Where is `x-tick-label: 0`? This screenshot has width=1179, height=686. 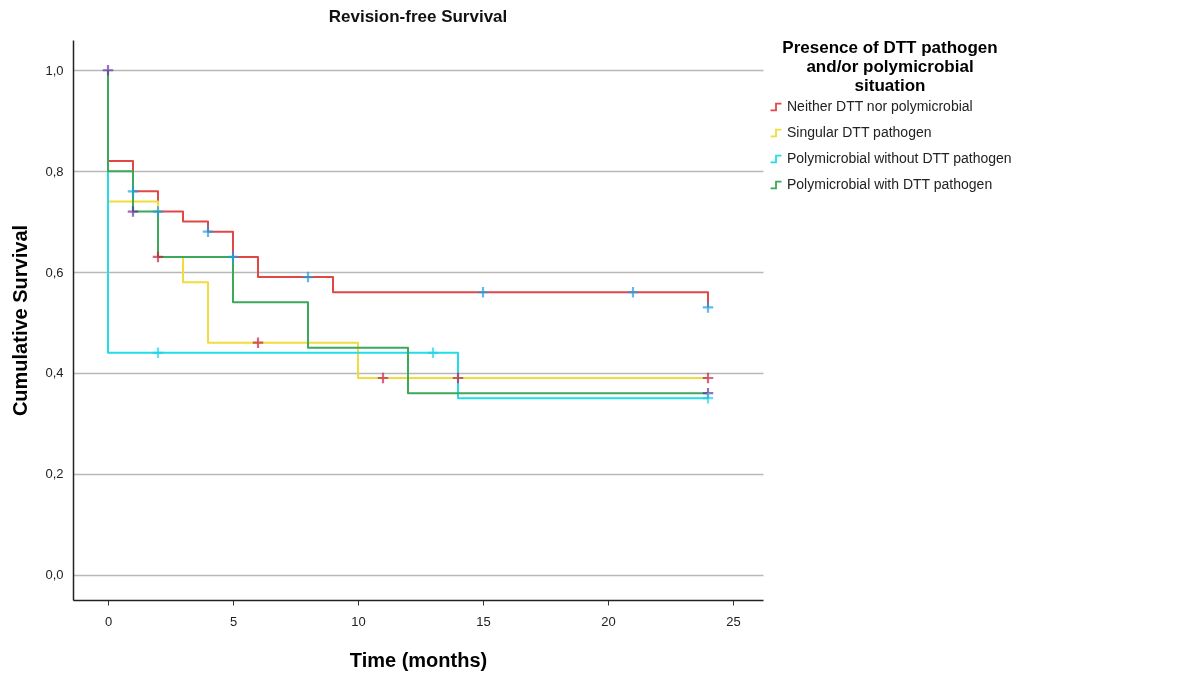
x-tick-label: 0 is located at coordinates (108, 621).